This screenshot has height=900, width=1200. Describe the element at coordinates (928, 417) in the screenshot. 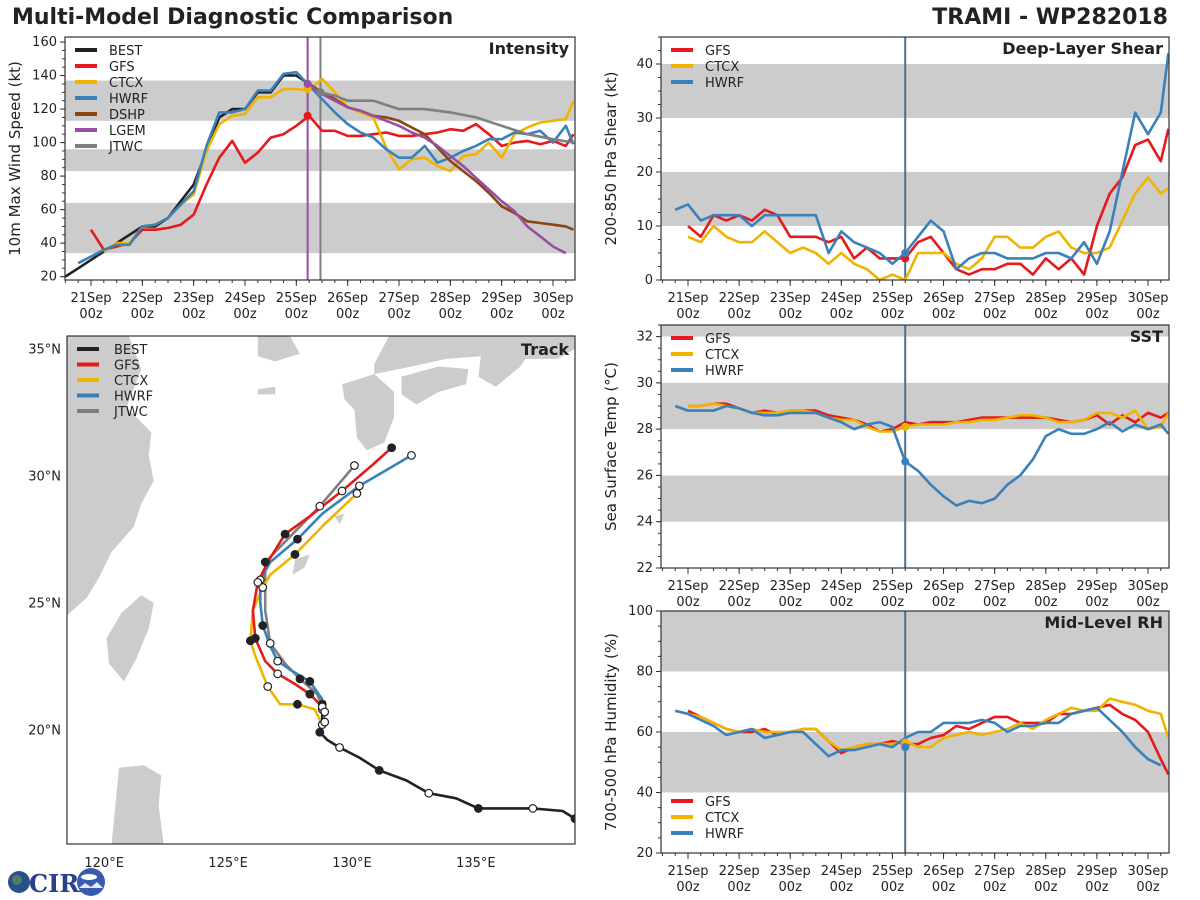

I see `series-line-ctcx` at that location.